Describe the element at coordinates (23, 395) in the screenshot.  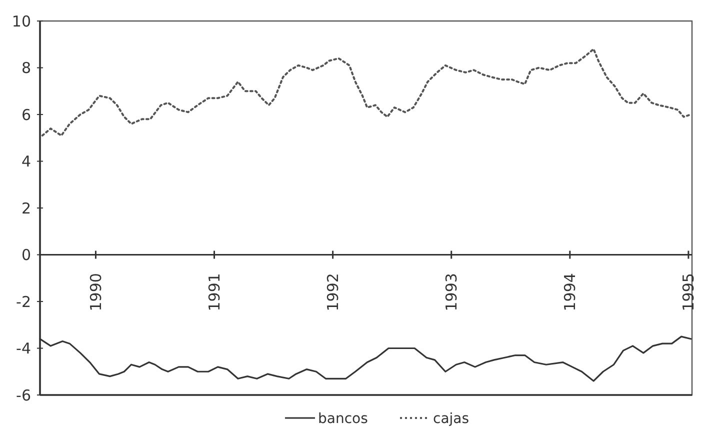
I see `y-tick-label: -6` at that location.